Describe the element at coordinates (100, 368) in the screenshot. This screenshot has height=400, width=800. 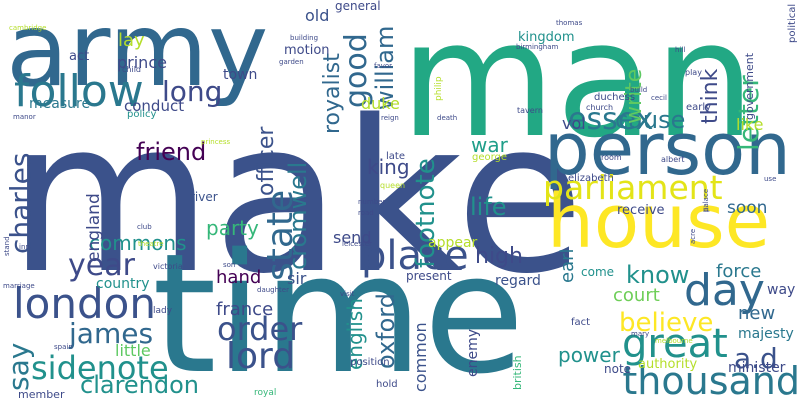
I see `word-sidenote: sidenote` at that location.